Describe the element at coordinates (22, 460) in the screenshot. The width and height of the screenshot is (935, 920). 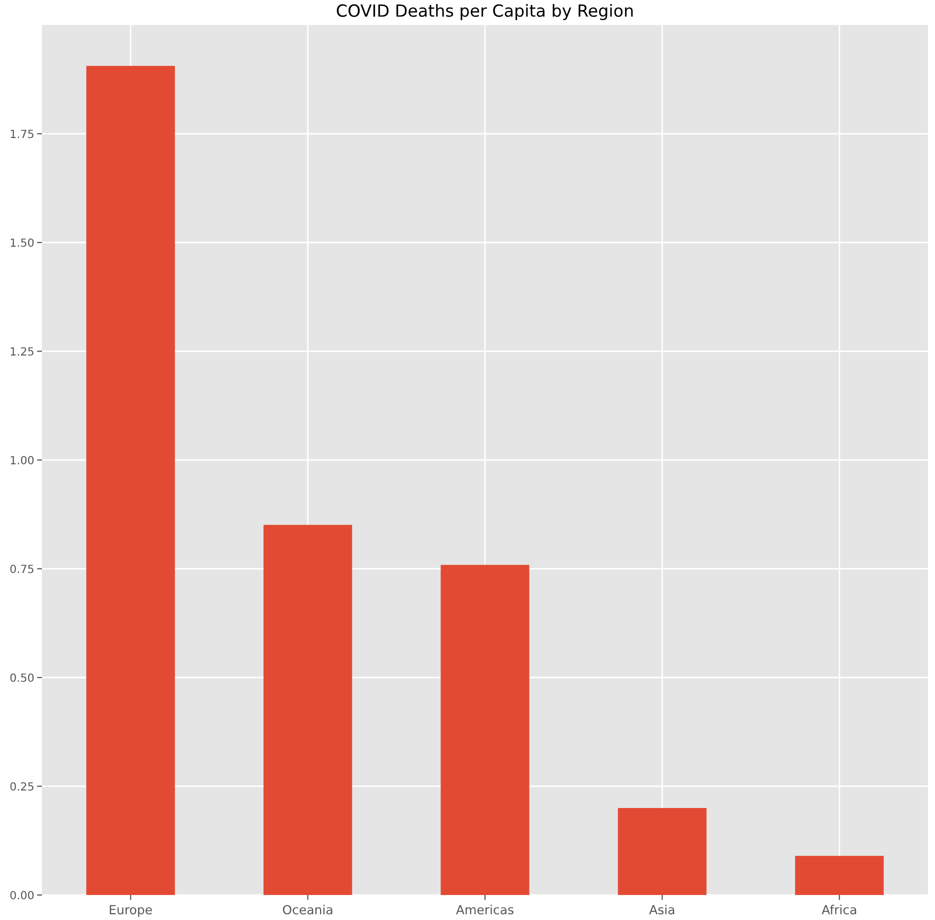
I see `y-tick-label: 1.00` at that location.